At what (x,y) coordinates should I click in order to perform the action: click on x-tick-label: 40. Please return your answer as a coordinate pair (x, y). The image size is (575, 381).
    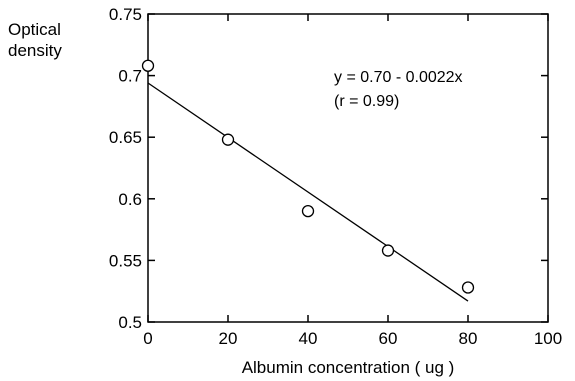
    Looking at the image, I should click on (308, 338).